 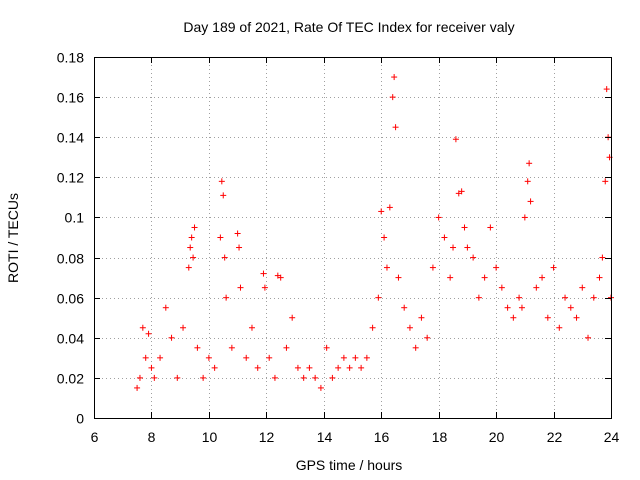 I want to click on x-tick-label: 24, so click(x=612, y=437).